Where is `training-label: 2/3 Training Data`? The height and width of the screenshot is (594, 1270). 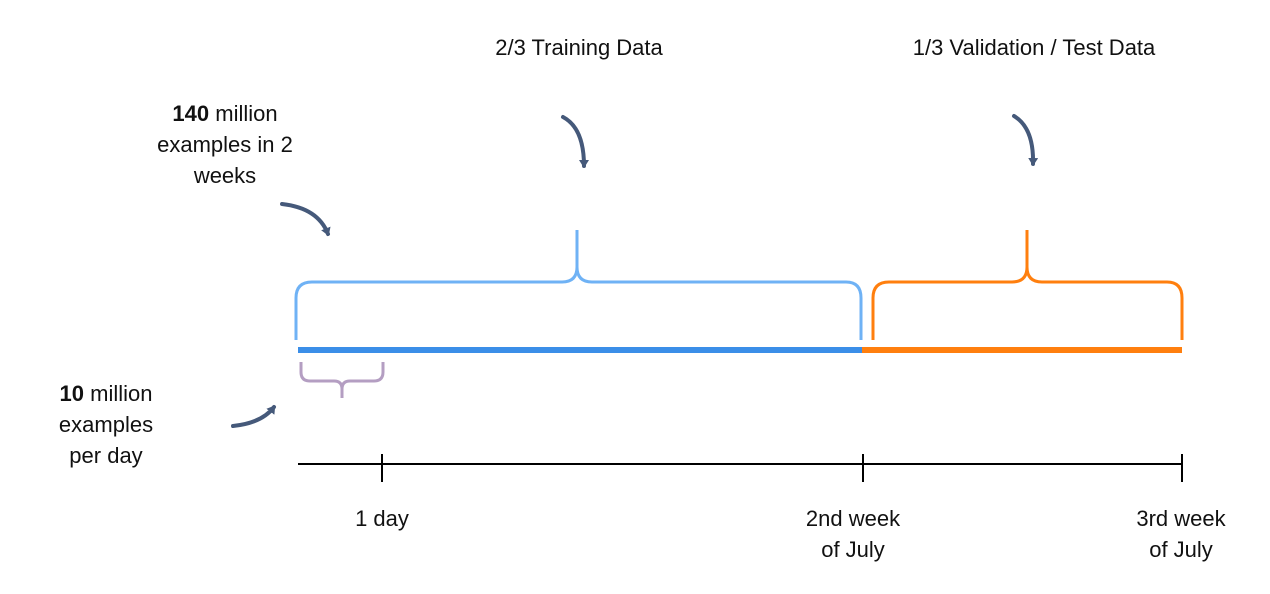 training-label: 2/3 Training Data is located at coordinates (579, 47).